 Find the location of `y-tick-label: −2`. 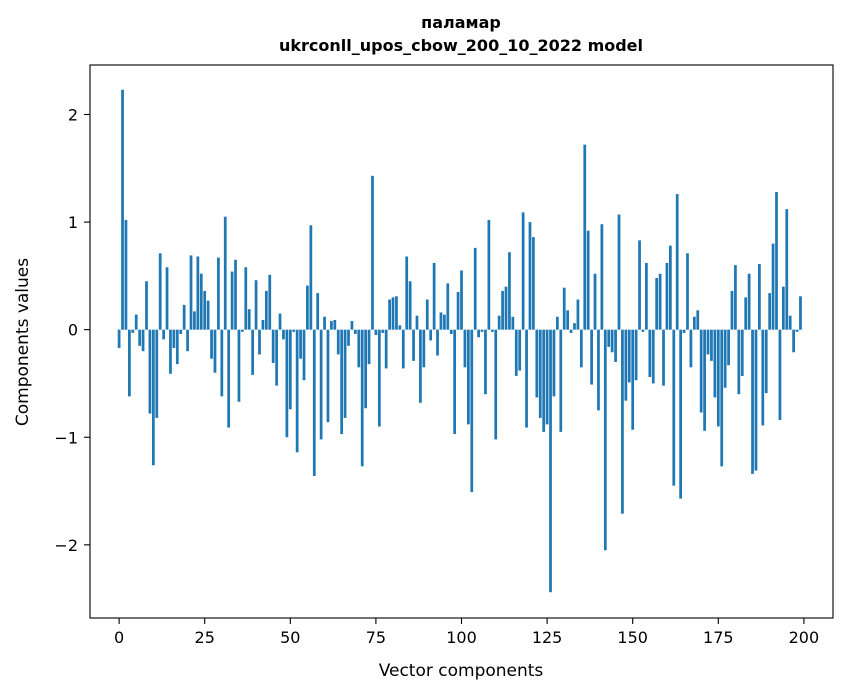

y-tick-label: −2 is located at coordinates (66, 545).